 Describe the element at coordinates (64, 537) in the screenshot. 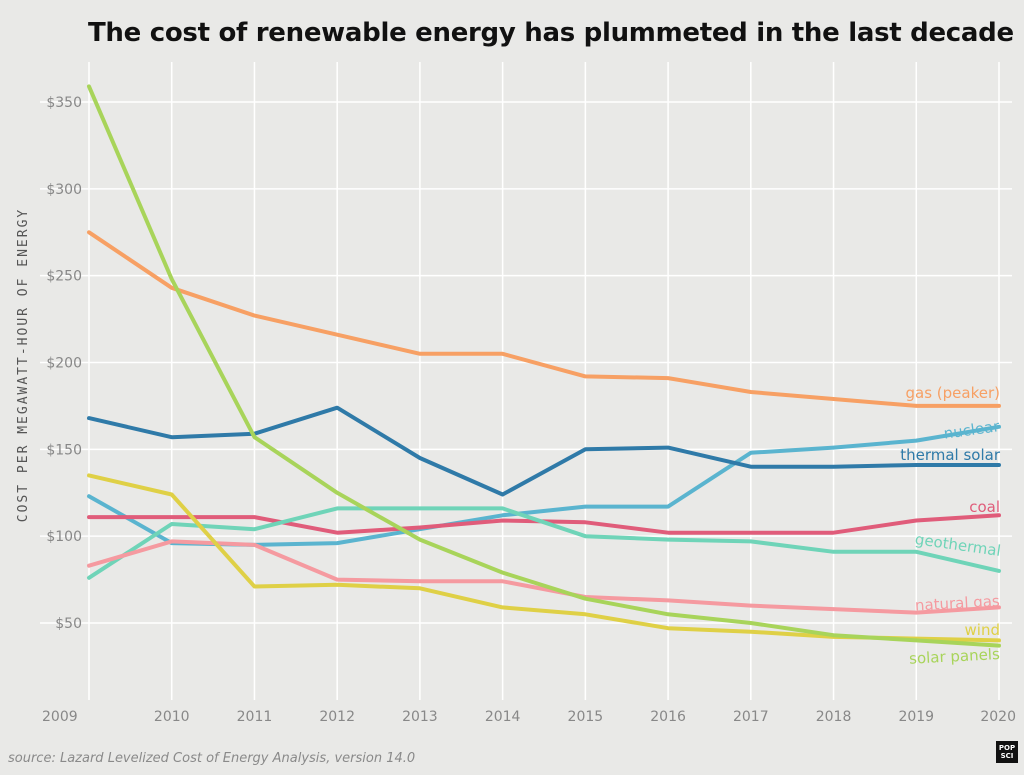

I see `y-tick-label: $100` at that location.